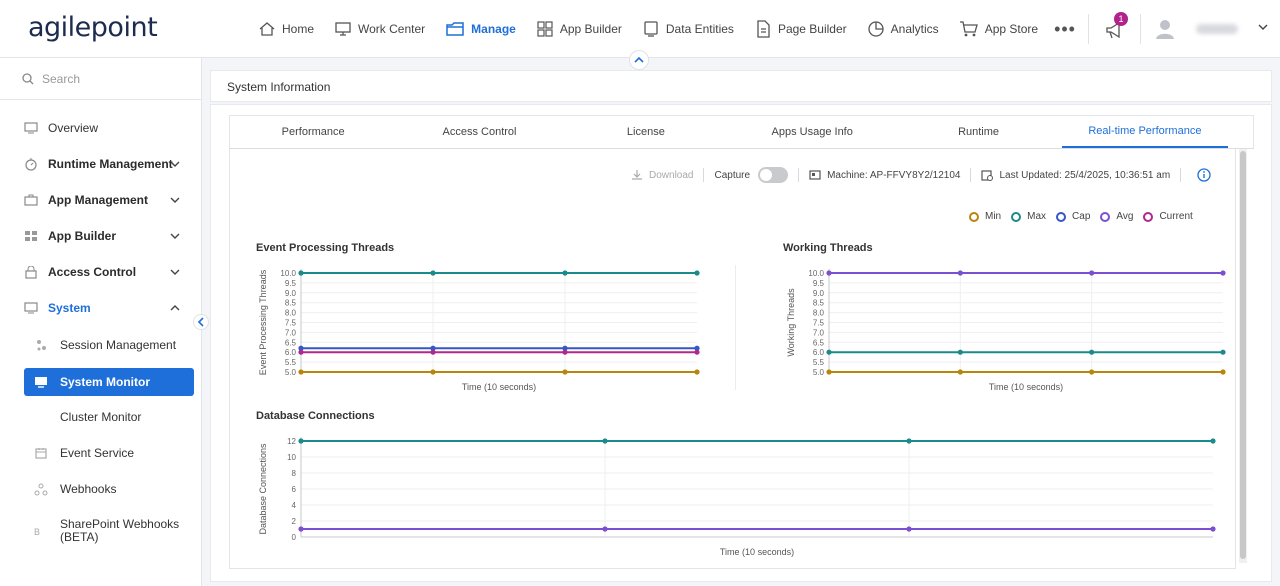 The height and width of the screenshot is (586, 1280). I want to click on legend-item-avg: Avg, so click(1116, 216).